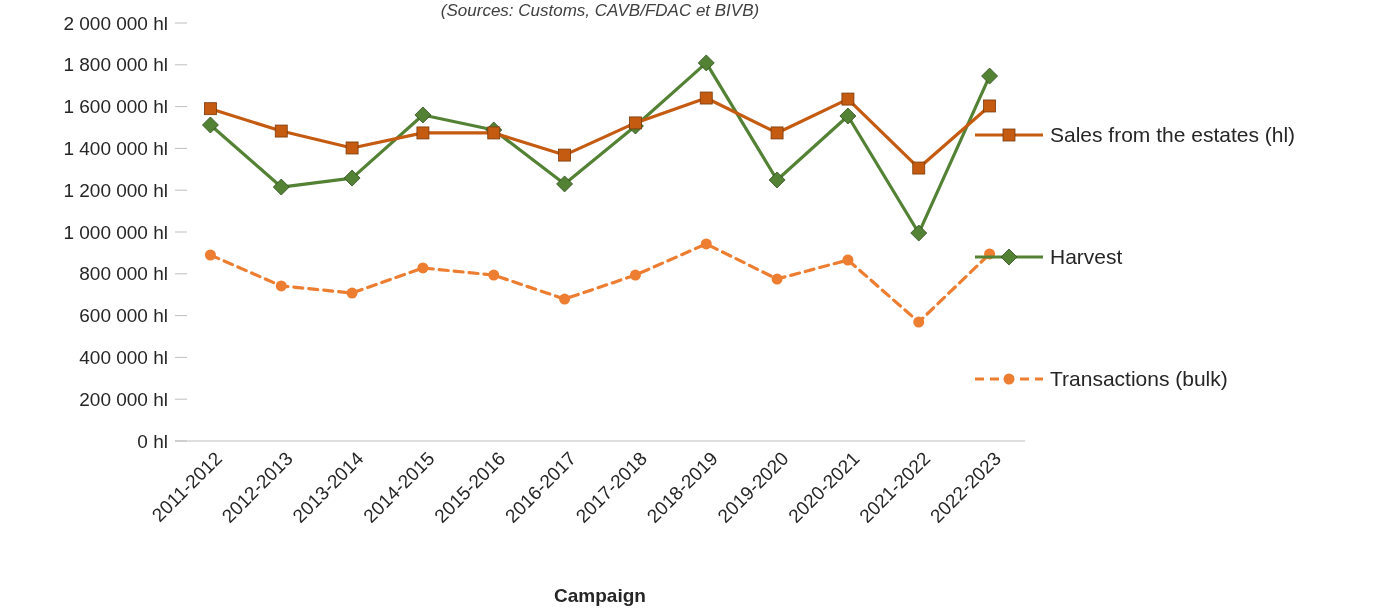 The height and width of the screenshot is (614, 1378). I want to click on legend-label: Harvest, so click(1086, 257).